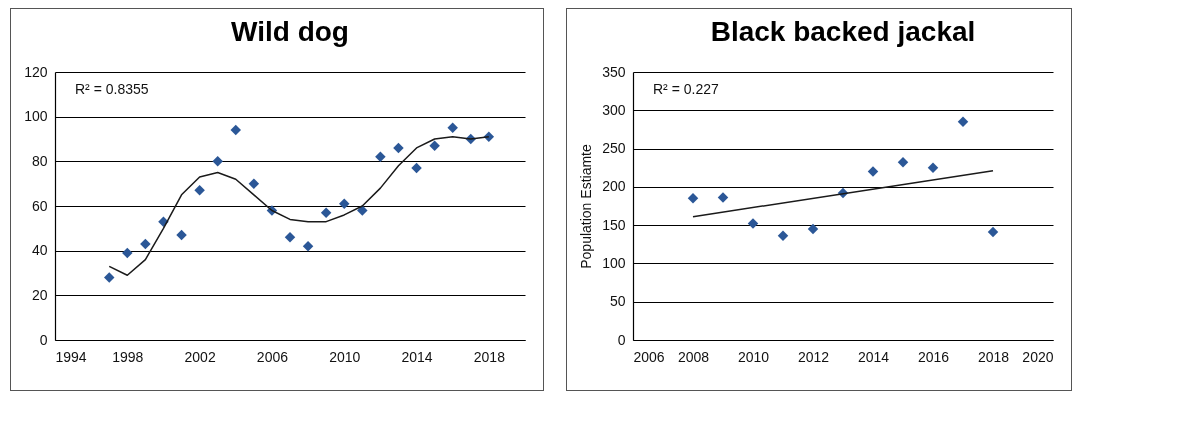  What do you see at coordinates (617, 301) in the screenshot?
I see `y-tick-label: 50` at bounding box center [617, 301].